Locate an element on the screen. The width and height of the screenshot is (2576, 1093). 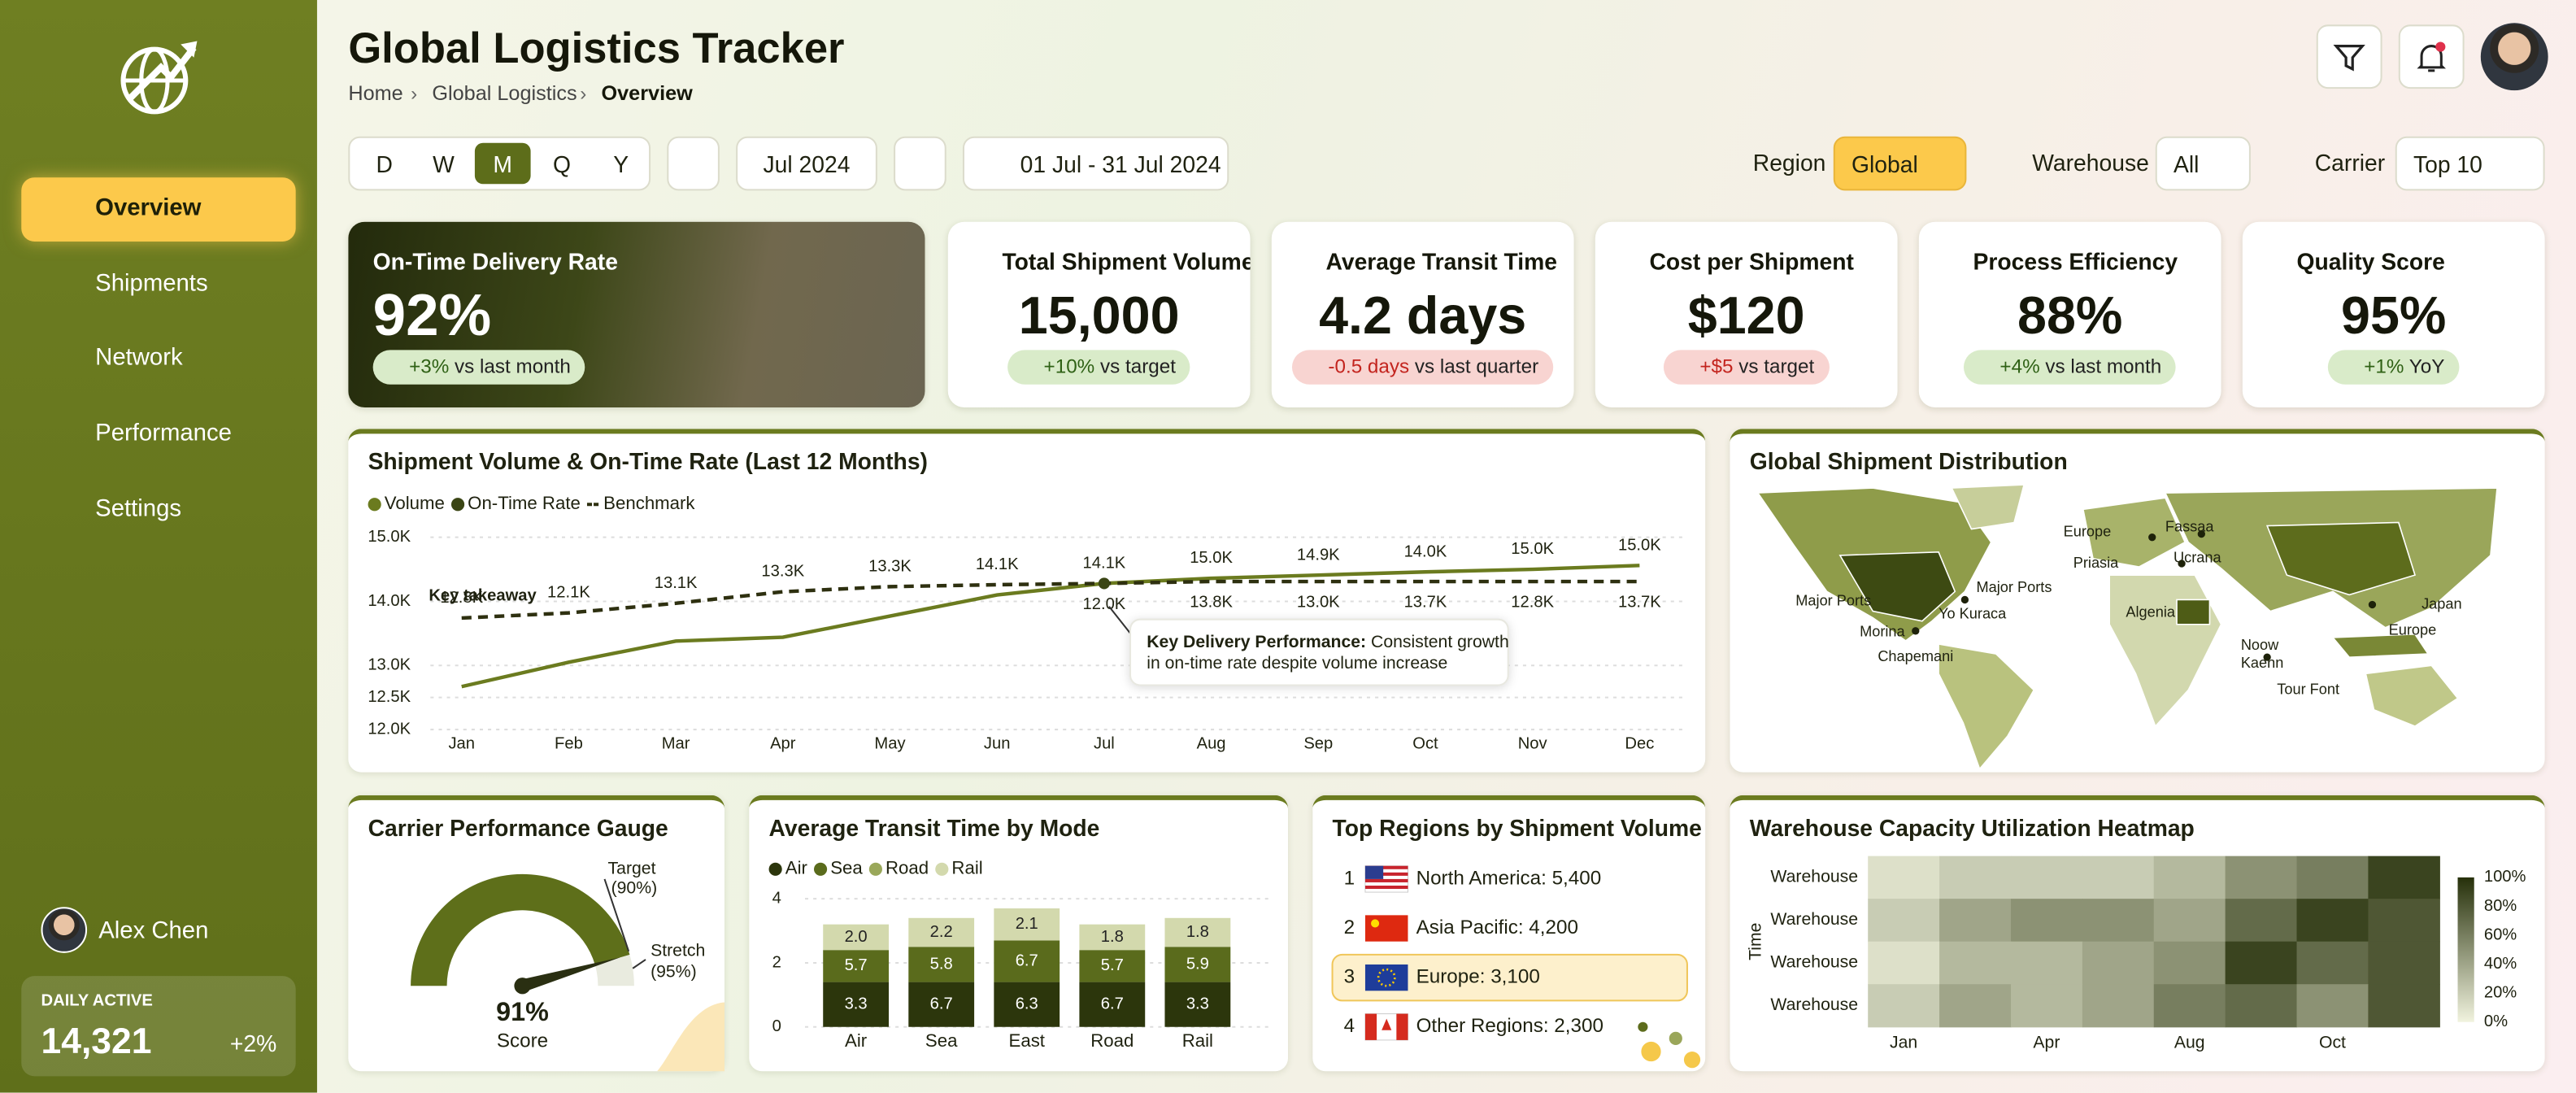
filter-select: Global is located at coordinates (1900, 163).